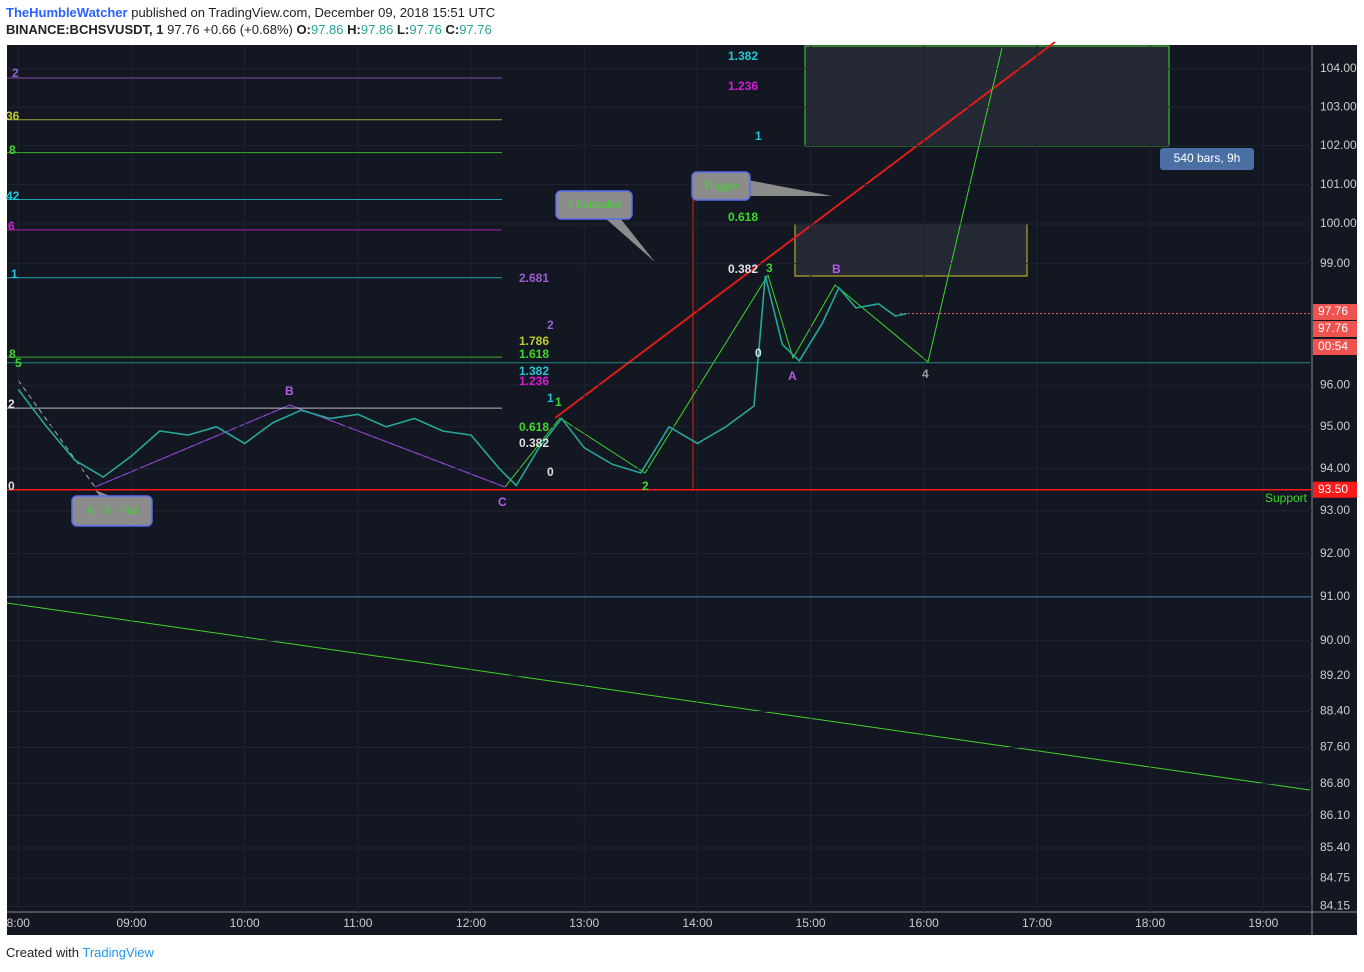  Describe the element at coordinates (1335, 747) in the screenshot. I see `y-tick-label: 87.60` at that location.